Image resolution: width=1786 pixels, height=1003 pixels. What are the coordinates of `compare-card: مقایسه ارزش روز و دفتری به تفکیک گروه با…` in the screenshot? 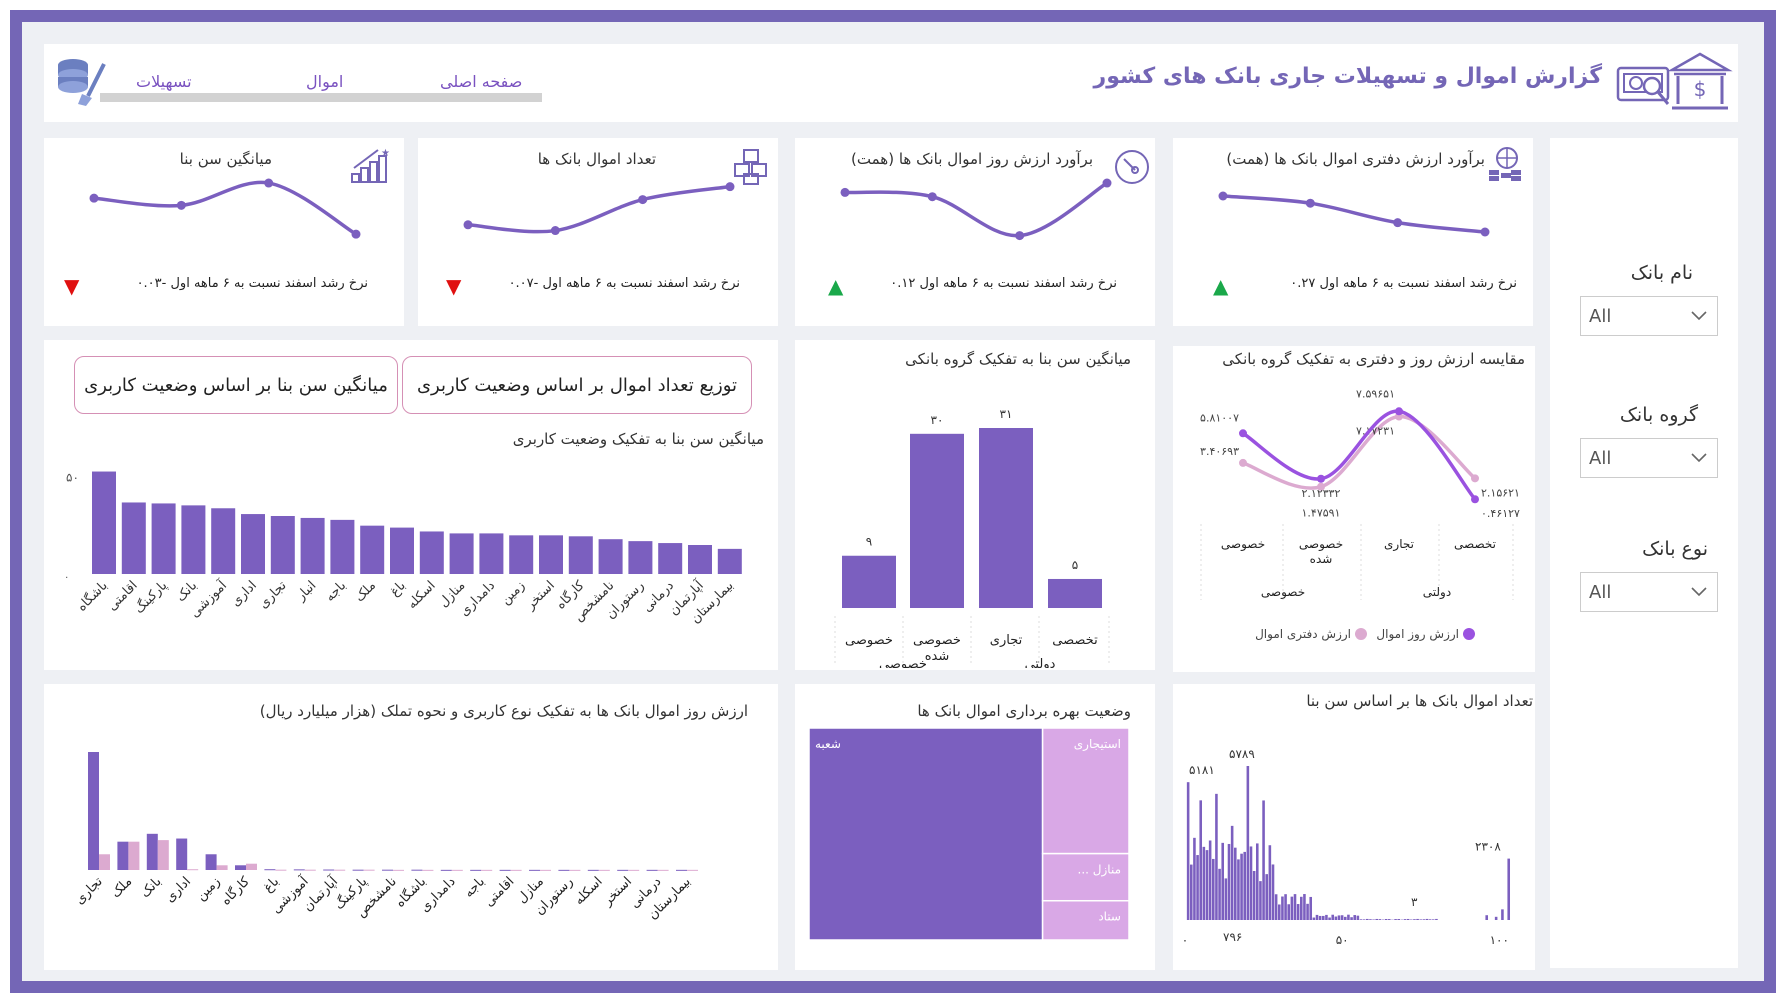 It's located at (1354, 509).